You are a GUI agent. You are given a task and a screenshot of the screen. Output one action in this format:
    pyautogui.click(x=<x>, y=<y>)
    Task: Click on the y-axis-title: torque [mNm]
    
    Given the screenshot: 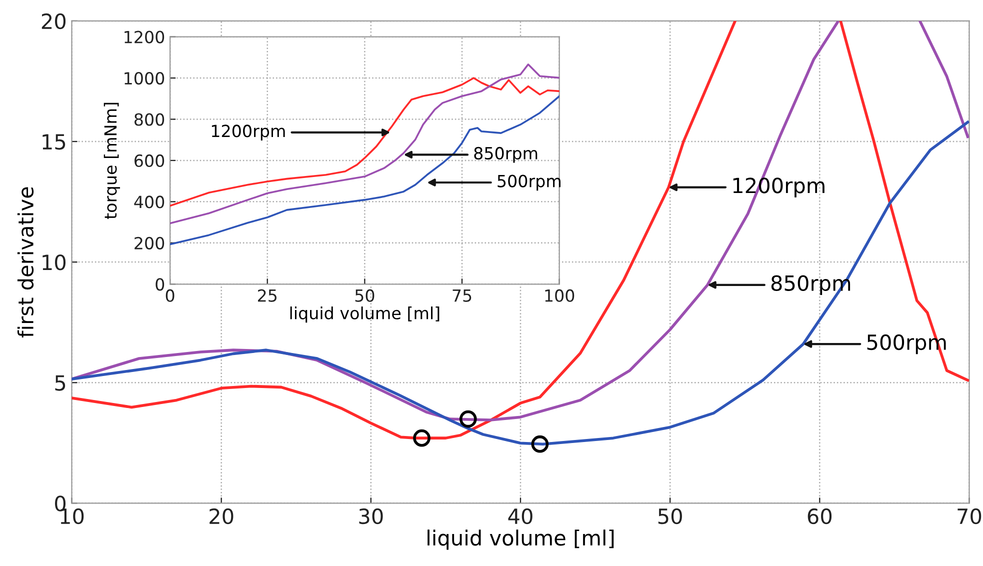 What is the action you would take?
    pyautogui.click(x=112, y=160)
    